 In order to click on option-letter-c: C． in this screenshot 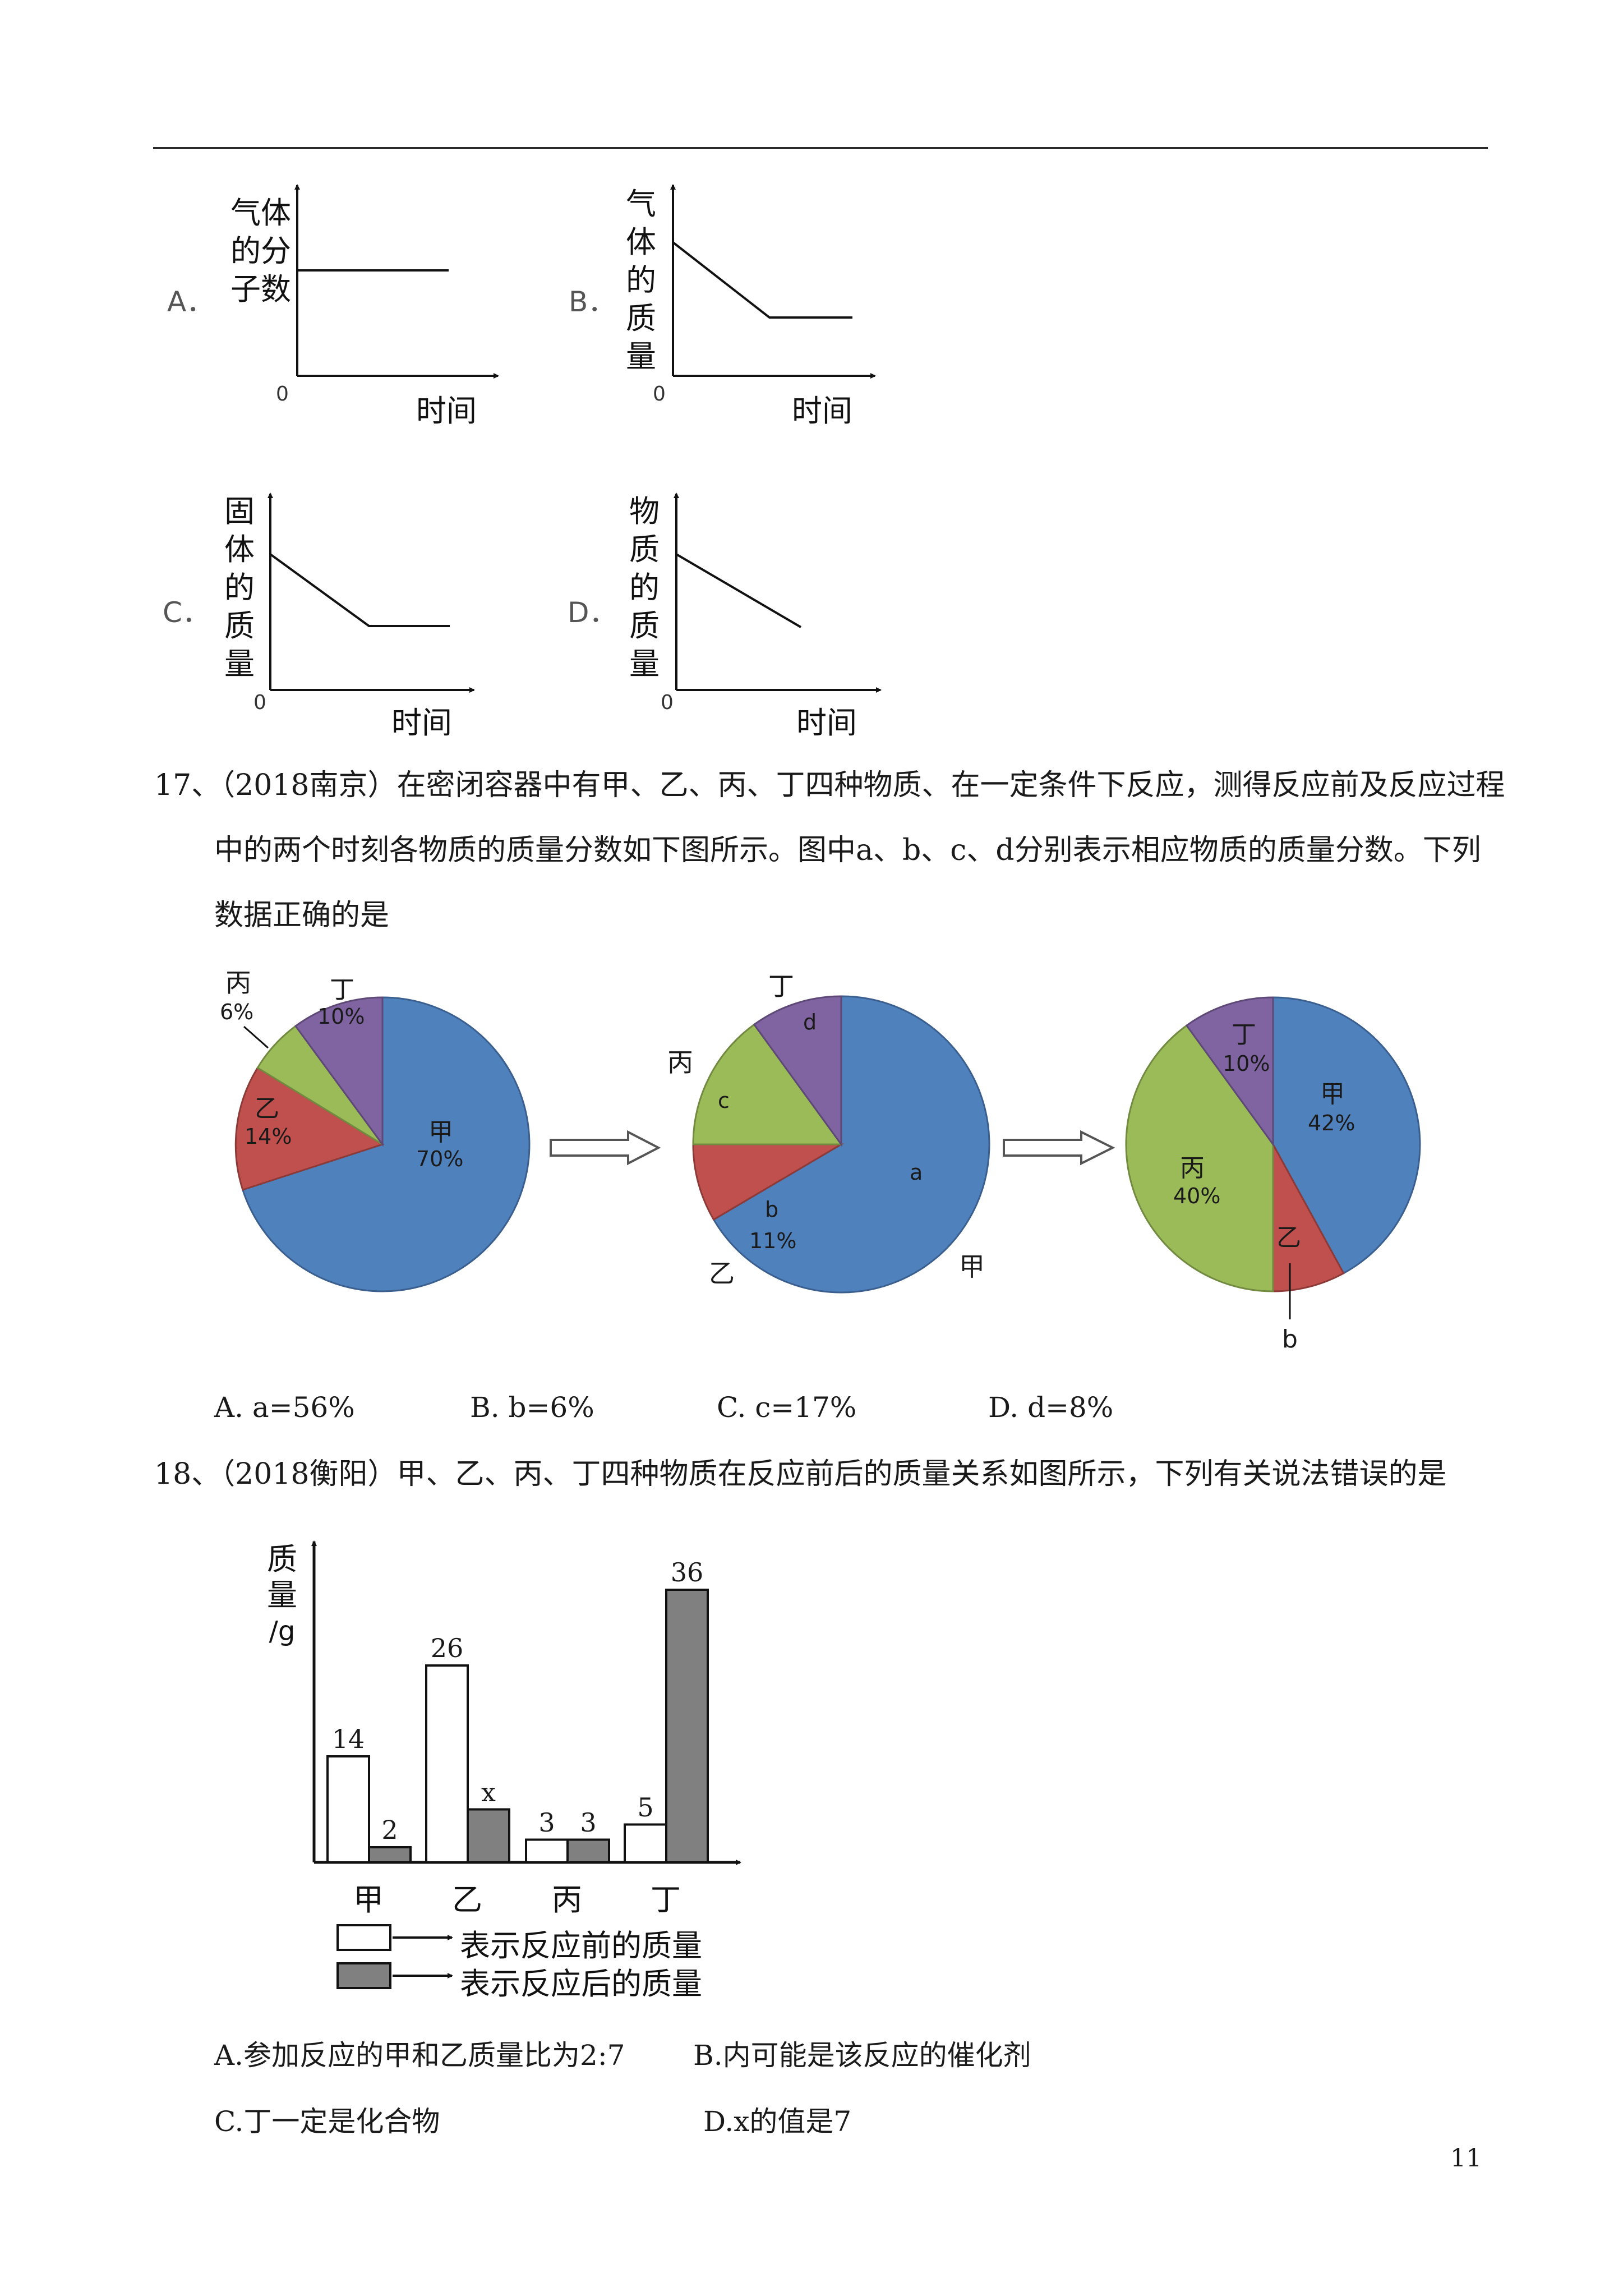, I will do `click(186, 612)`.